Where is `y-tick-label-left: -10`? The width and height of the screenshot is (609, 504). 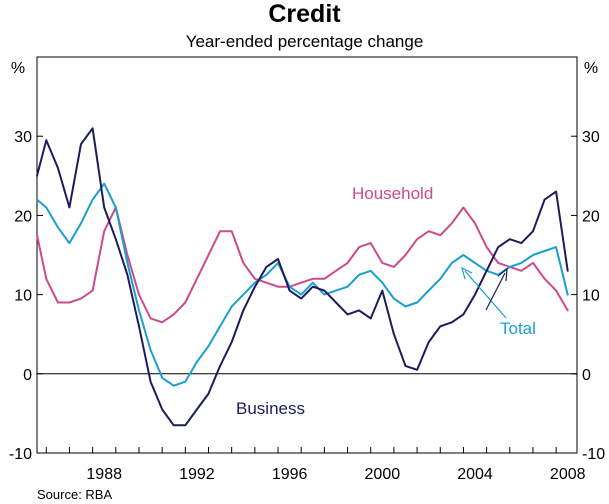
y-tick-label-left: -10 is located at coordinates (20, 454).